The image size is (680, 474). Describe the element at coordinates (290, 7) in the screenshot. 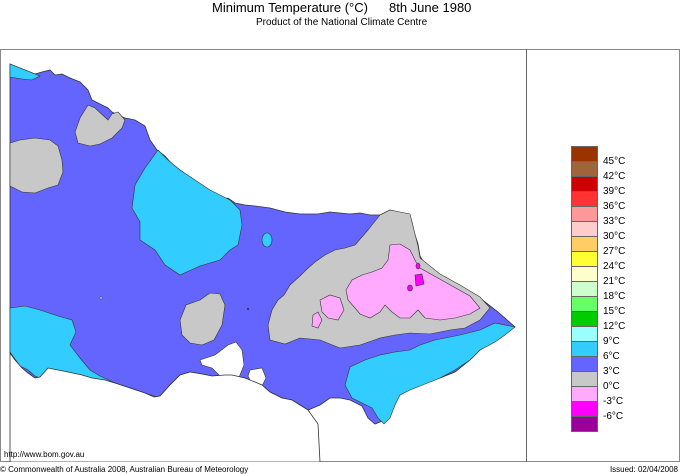

I see `map-title: Minimum Temperature (°C)` at that location.